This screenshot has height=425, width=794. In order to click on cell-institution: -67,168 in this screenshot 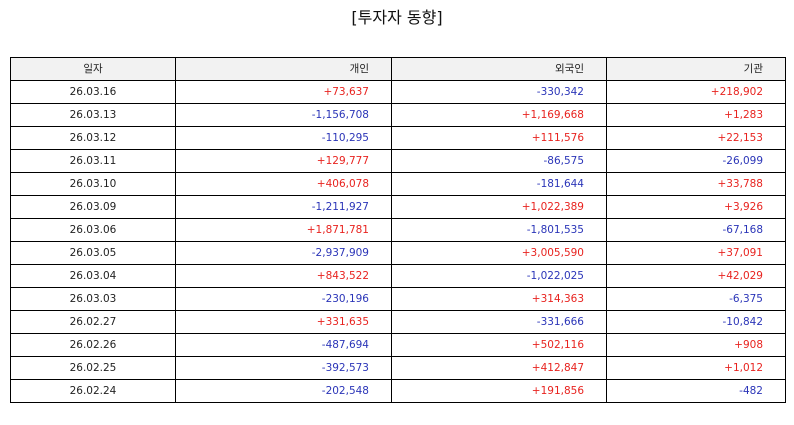, I will do `click(696, 230)`.